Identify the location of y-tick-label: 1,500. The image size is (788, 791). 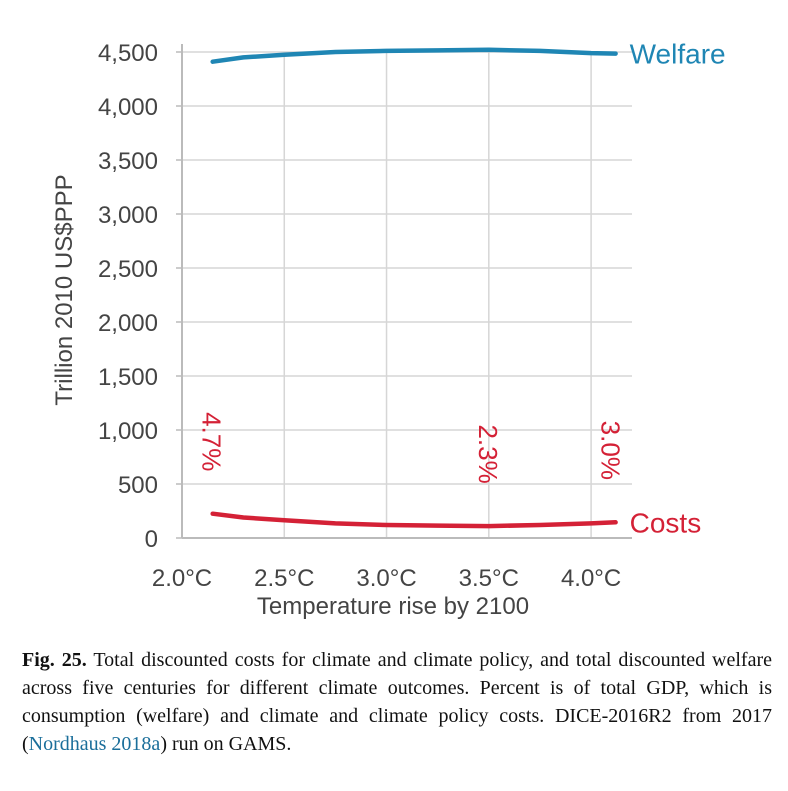
(128, 377).